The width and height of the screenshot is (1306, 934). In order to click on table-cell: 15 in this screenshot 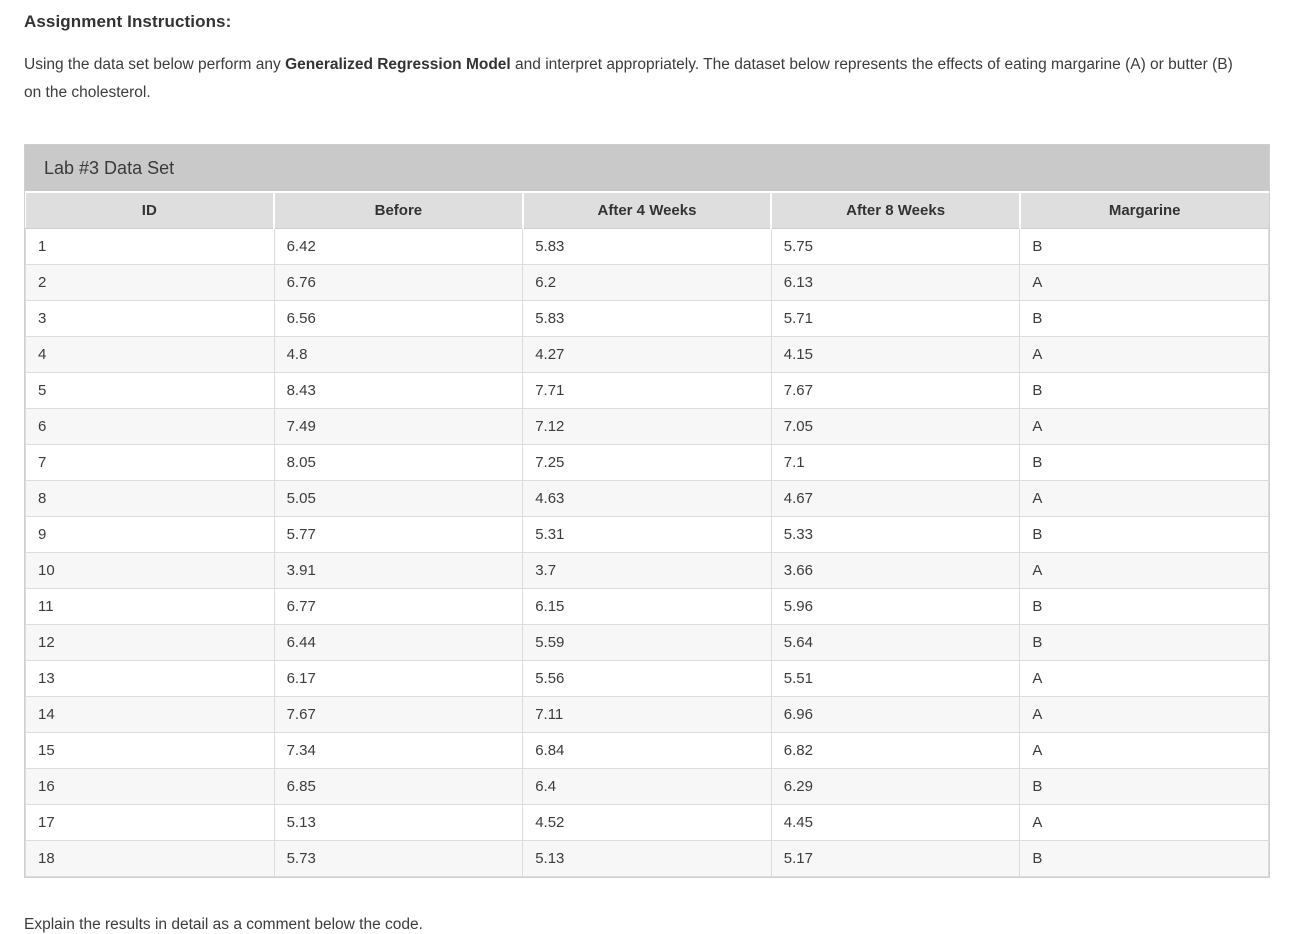, I will do `click(150, 750)`.